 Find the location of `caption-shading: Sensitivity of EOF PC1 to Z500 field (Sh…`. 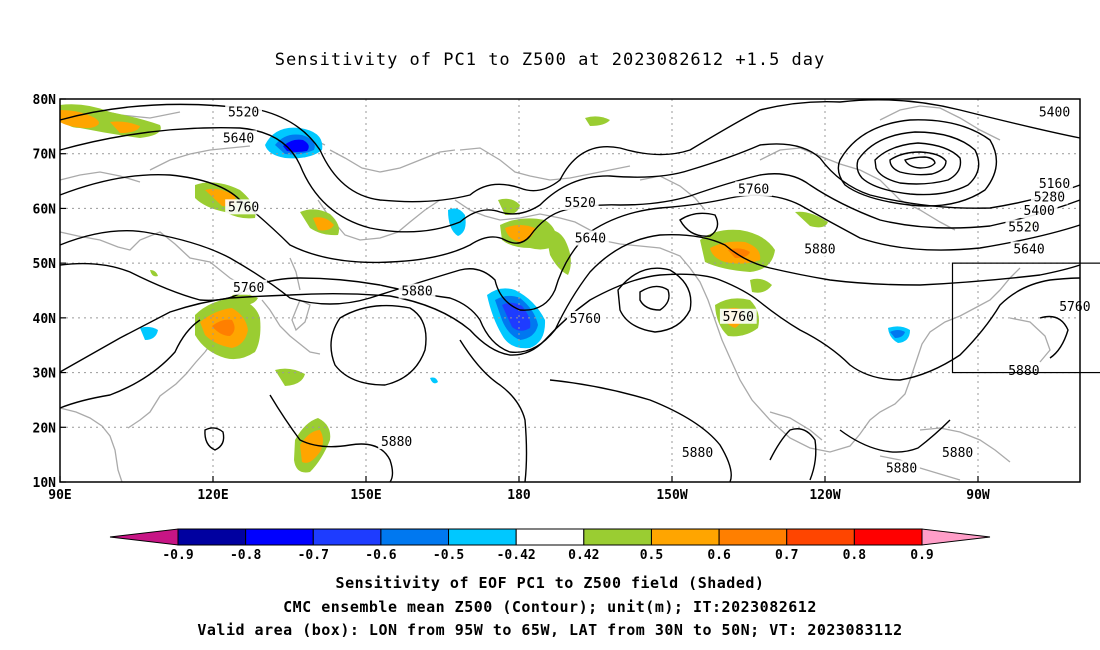

caption-shading: Sensitivity of EOF PC1 to Z500 field (Sh… is located at coordinates (550, 583).